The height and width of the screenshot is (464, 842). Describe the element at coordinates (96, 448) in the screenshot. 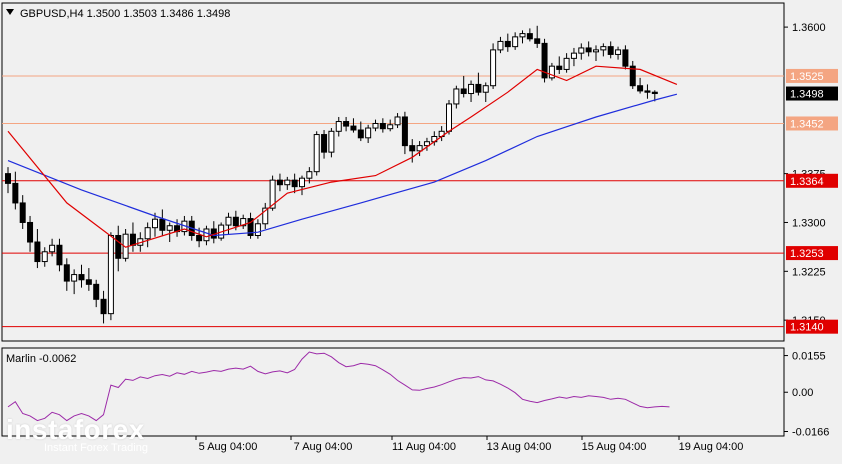

I see `watermark-tagline: Instant Forex Trading` at that location.